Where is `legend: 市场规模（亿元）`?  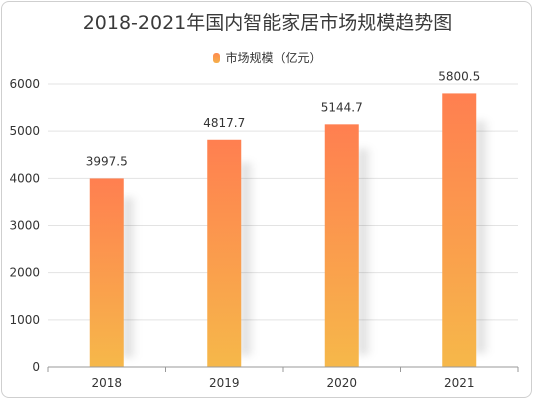
legend: 市场规模（亿元） is located at coordinates (267, 57).